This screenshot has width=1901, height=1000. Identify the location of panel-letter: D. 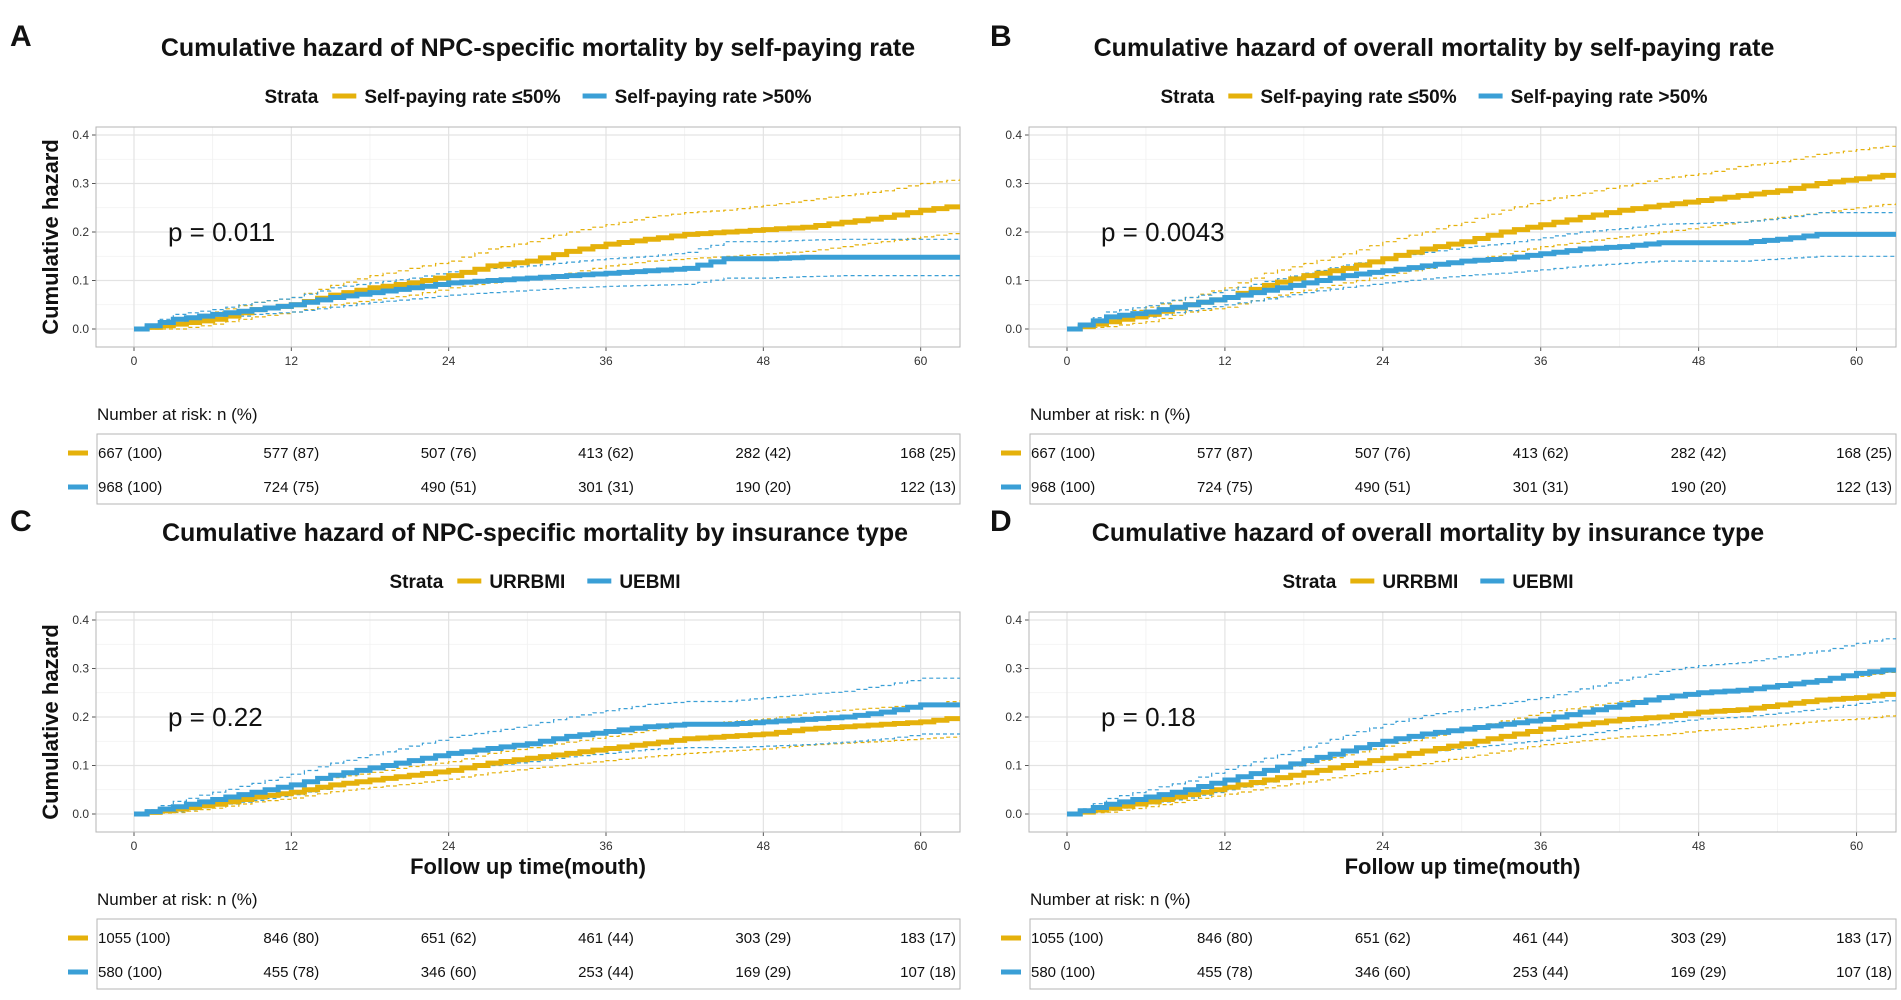
(1001, 521).